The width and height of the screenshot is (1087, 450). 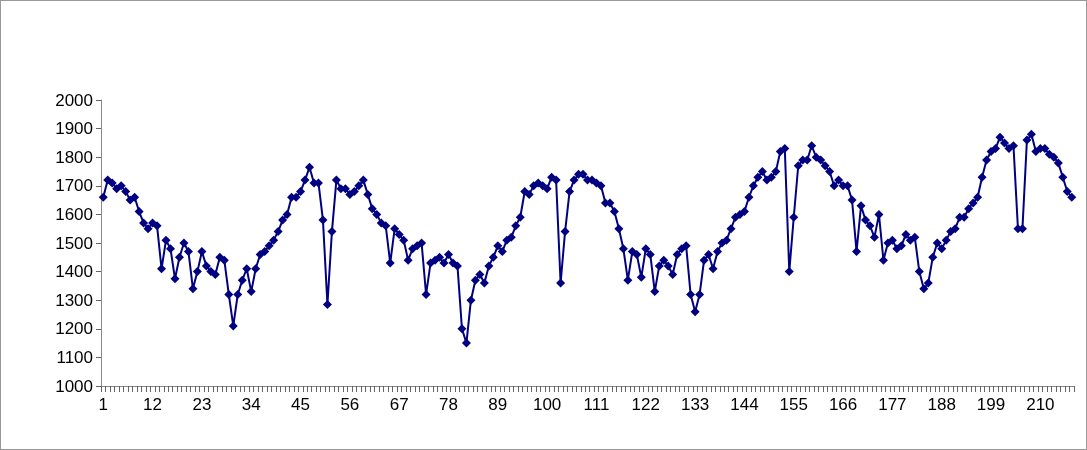 I want to click on x-tick-label: 89, so click(x=498, y=404).